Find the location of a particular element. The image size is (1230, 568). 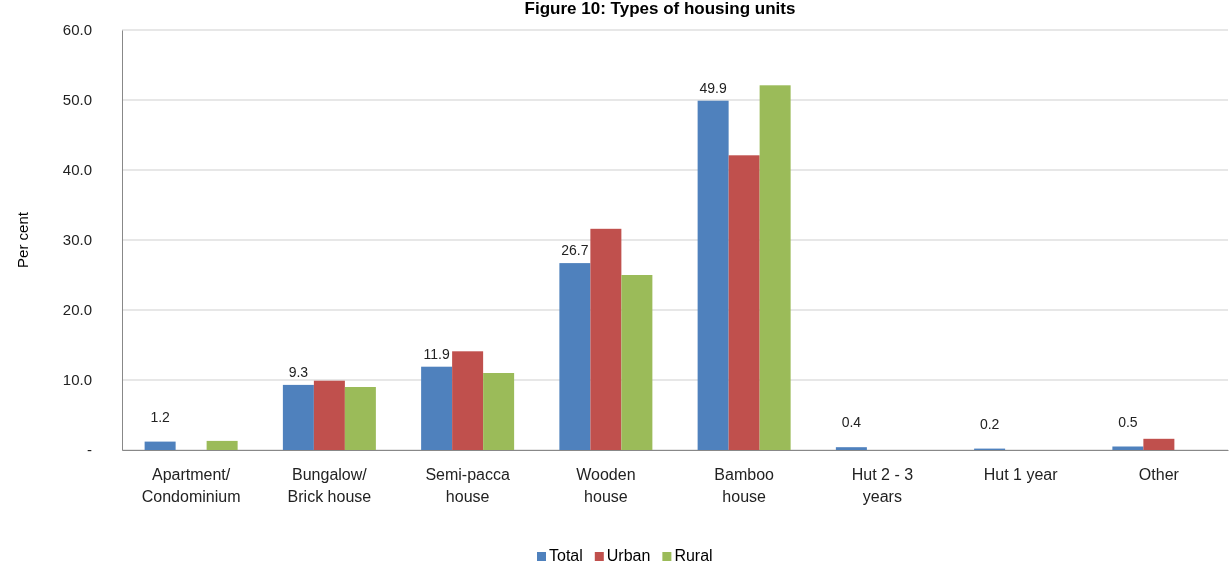

legend-label: Total is located at coordinates (566, 555).